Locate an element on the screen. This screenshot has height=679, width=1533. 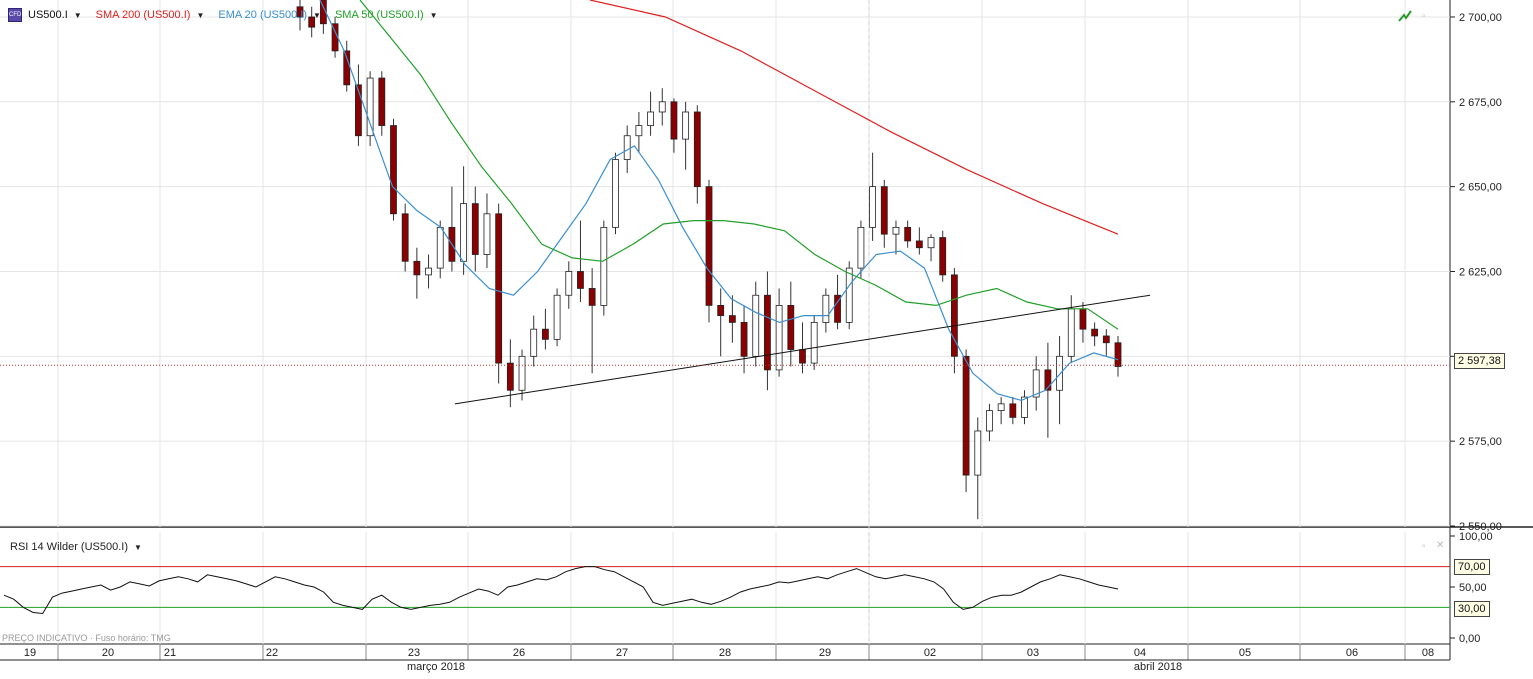
x-tick-label: 21 is located at coordinates (170, 653).